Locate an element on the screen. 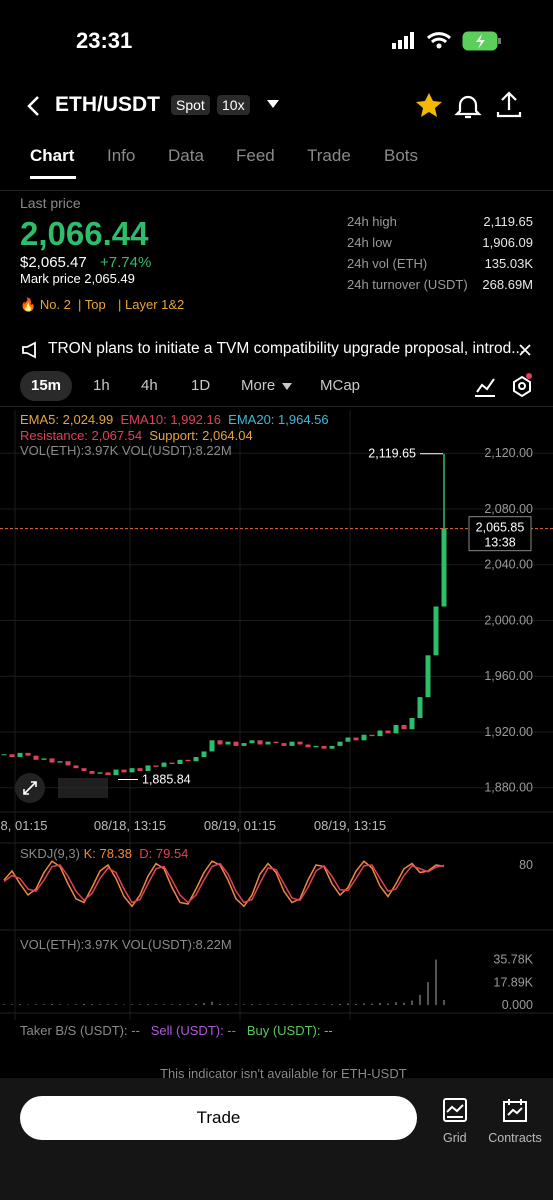  stat-value: 135.03K is located at coordinates (508, 263).